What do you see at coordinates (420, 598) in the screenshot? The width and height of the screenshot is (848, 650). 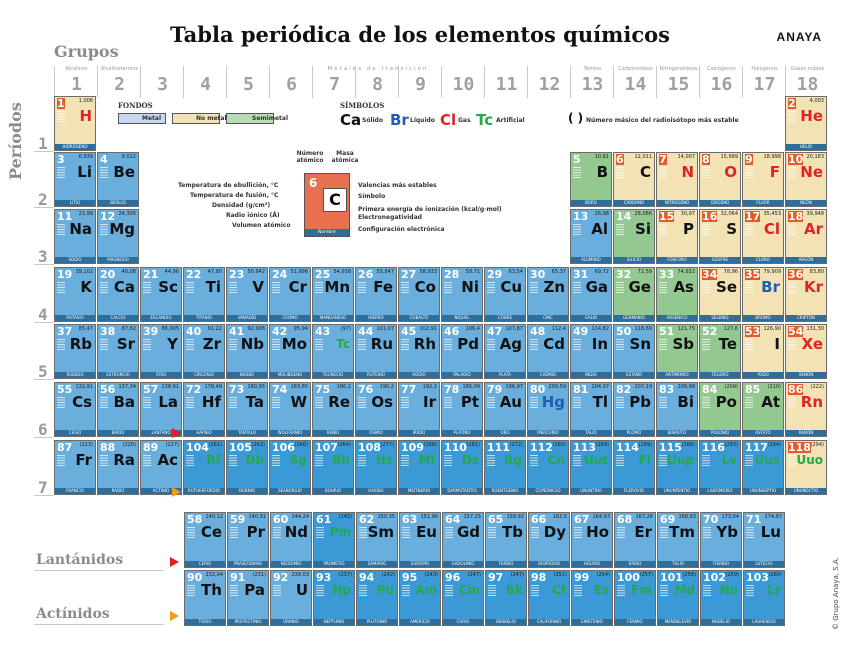 I see `element-am: 95 (243) Am AMERICIO` at bounding box center [420, 598].